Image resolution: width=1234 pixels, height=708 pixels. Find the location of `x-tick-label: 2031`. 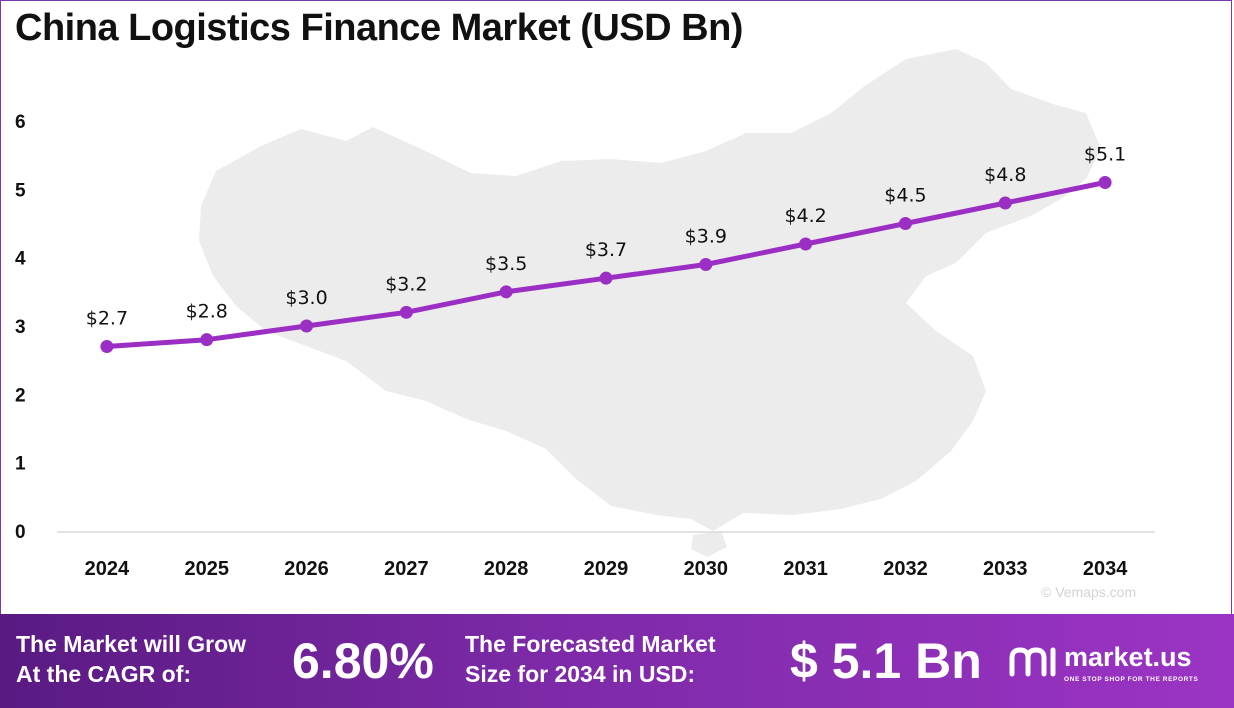

x-tick-label: 2031 is located at coordinates (805, 569).